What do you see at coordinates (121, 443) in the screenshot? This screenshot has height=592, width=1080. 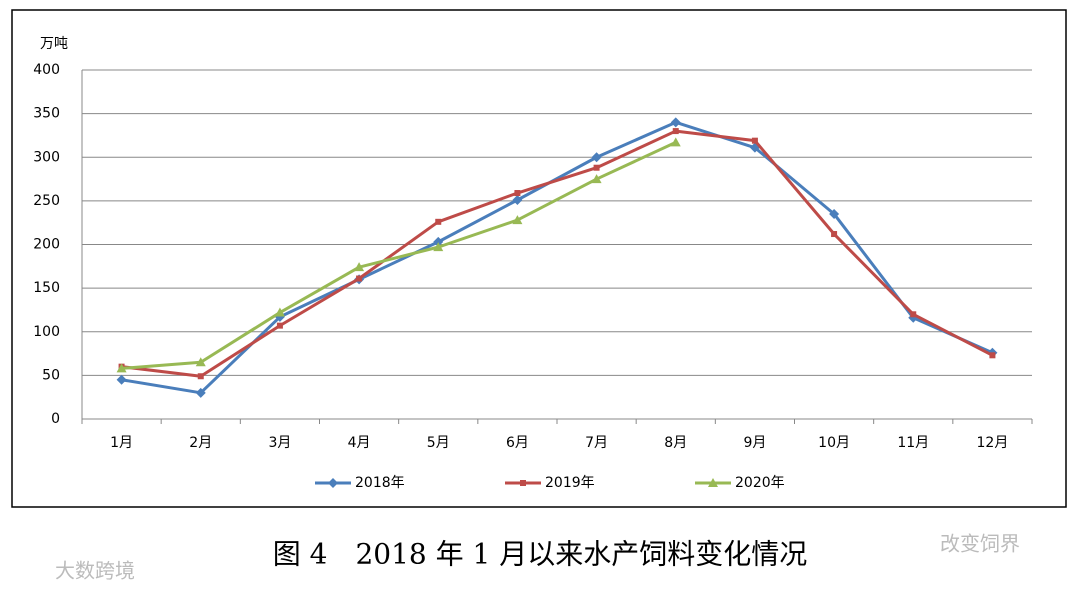 I see `x-tick-label: 1月` at bounding box center [121, 443].